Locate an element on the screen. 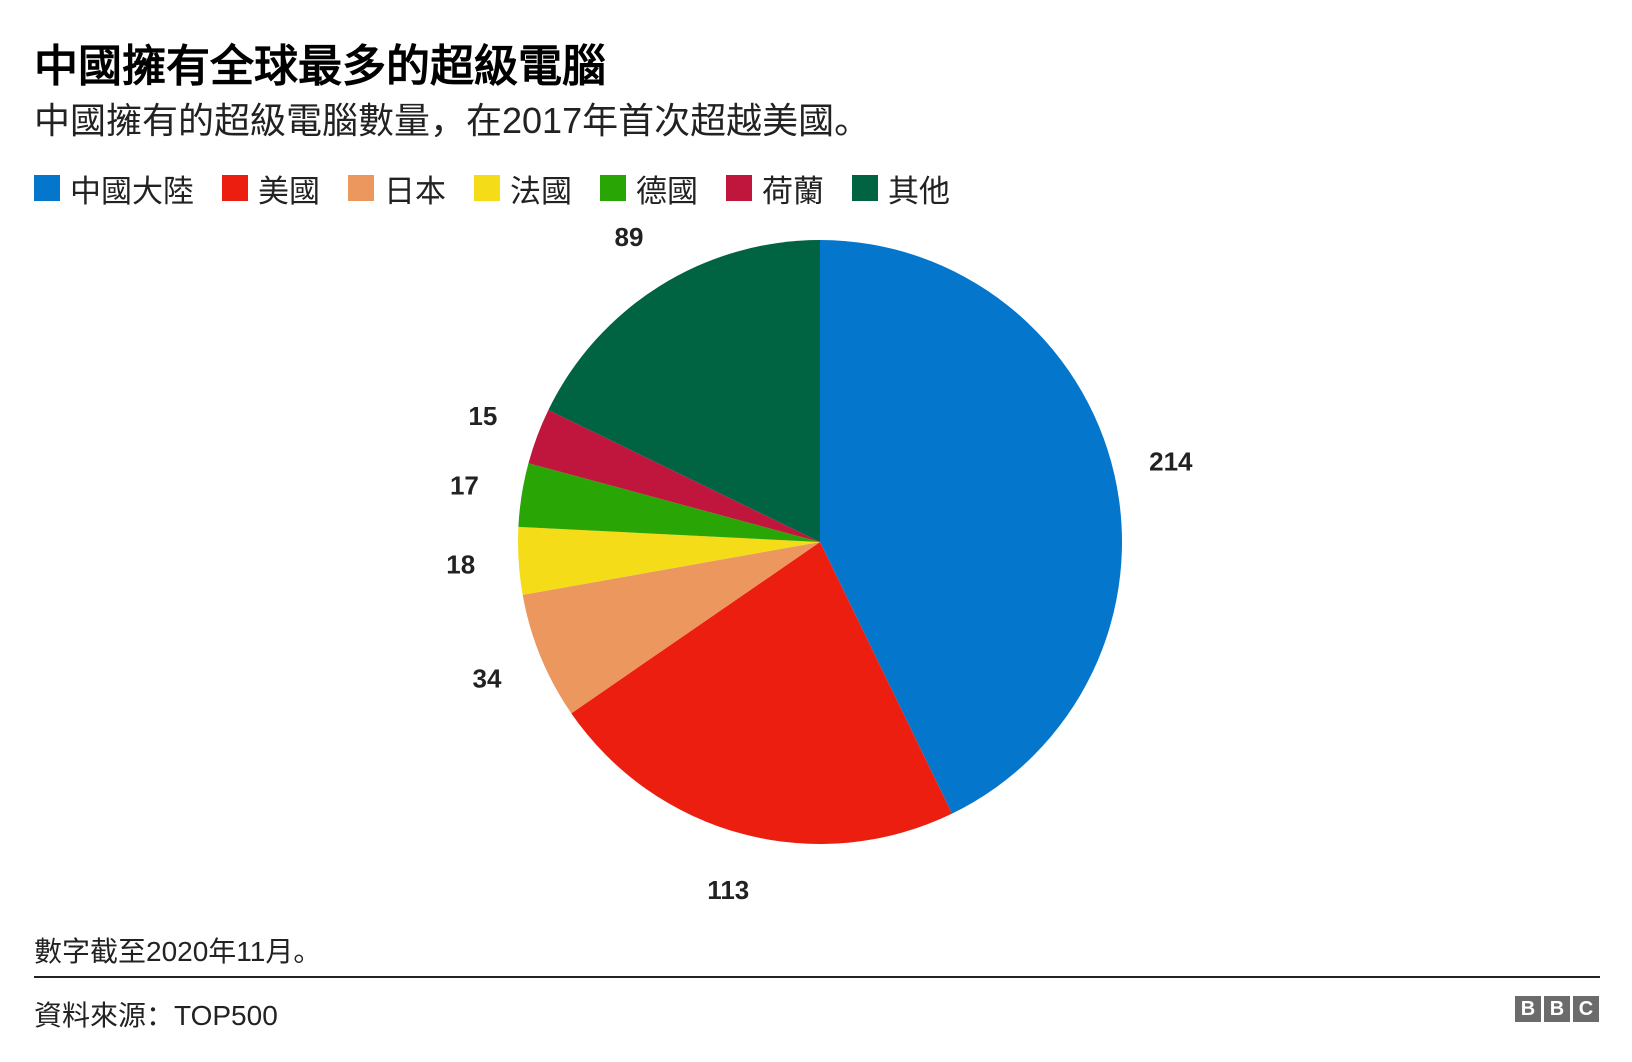 This screenshot has height=1062, width=1632. legend-item: 美國 is located at coordinates (271, 188).